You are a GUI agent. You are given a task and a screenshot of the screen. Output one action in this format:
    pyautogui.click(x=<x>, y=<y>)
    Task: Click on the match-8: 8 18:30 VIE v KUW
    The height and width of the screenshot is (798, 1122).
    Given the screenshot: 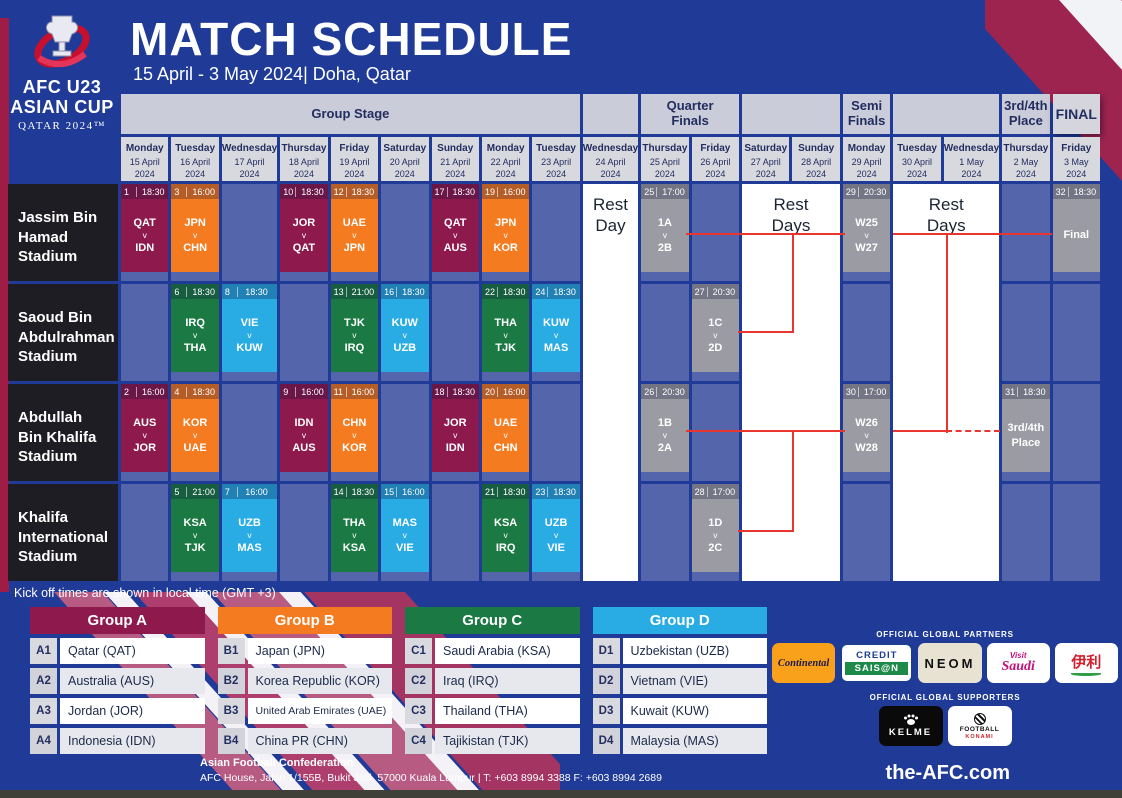 What is the action you would take?
    pyautogui.click(x=249, y=328)
    